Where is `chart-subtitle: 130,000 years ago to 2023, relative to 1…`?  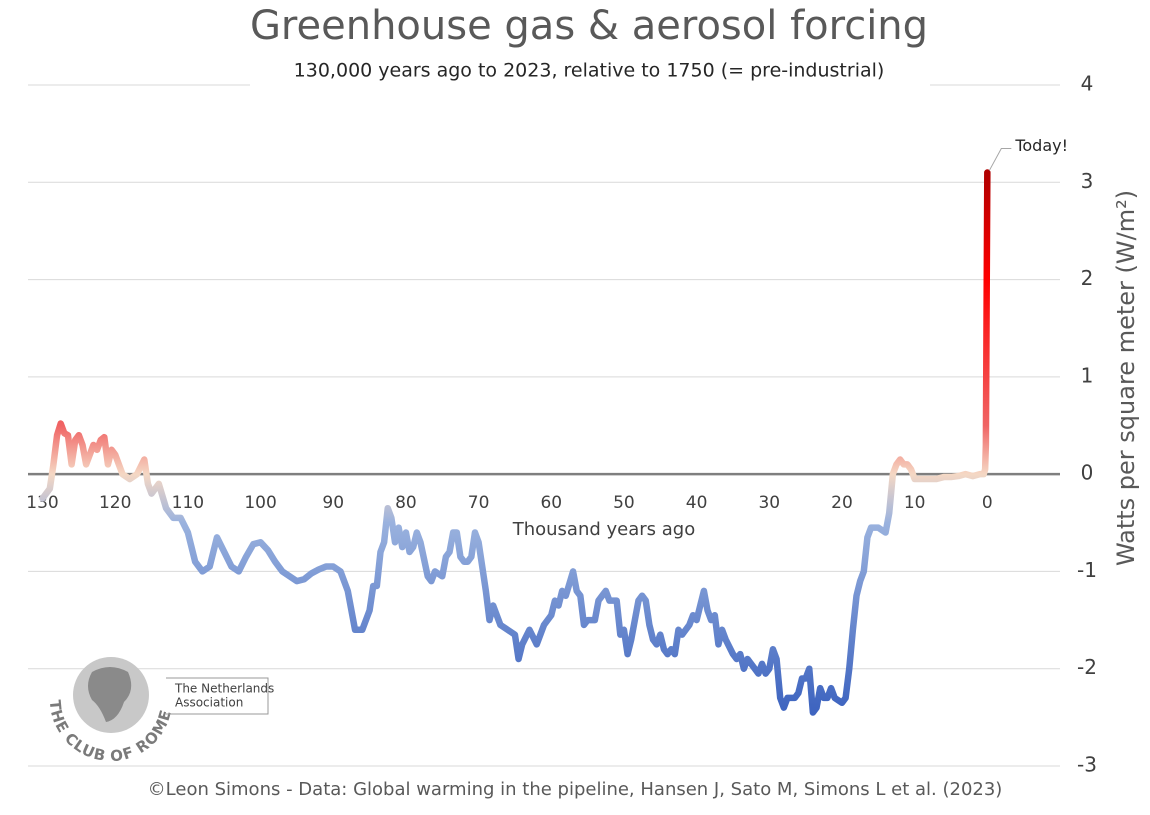 chart-subtitle: 130,000 years ago to 2023, relative to 1… is located at coordinates (589, 71).